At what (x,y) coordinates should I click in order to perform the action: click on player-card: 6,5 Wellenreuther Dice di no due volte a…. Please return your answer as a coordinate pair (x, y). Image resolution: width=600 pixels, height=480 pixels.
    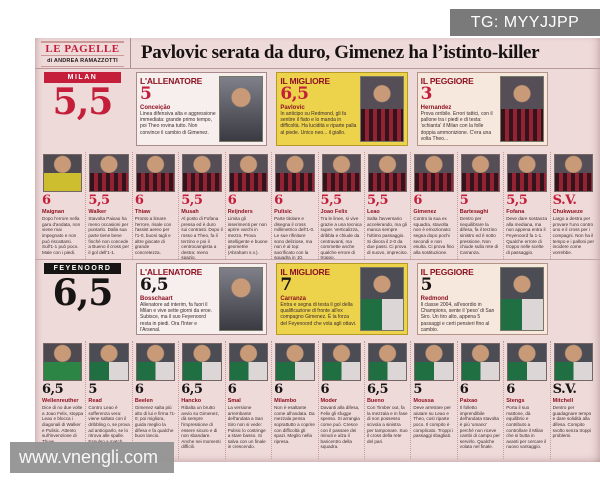
    Looking at the image, I should click on (63, 400).